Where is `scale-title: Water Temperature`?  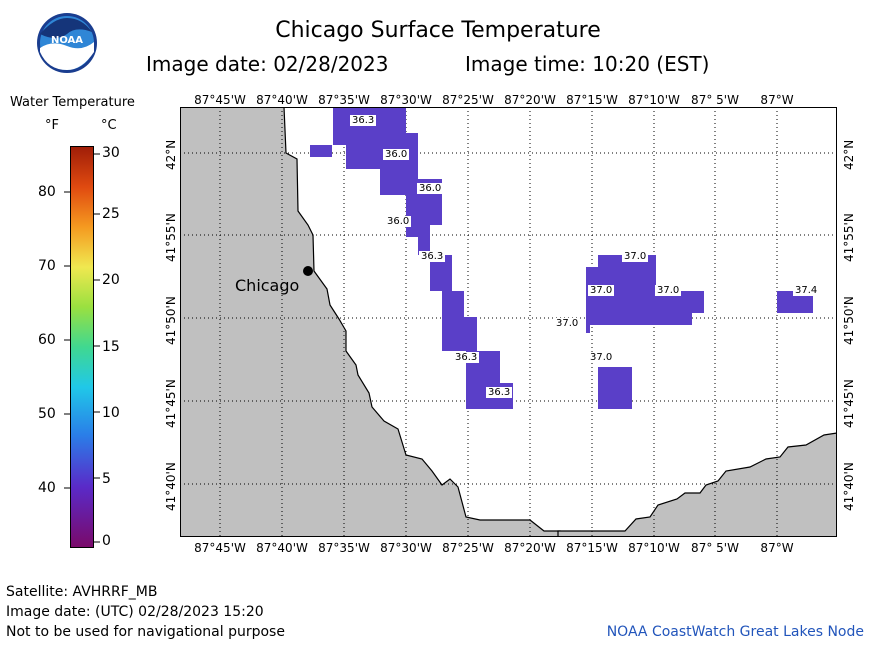
scale-title: Water Temperature is located at coordinates (72, 102).